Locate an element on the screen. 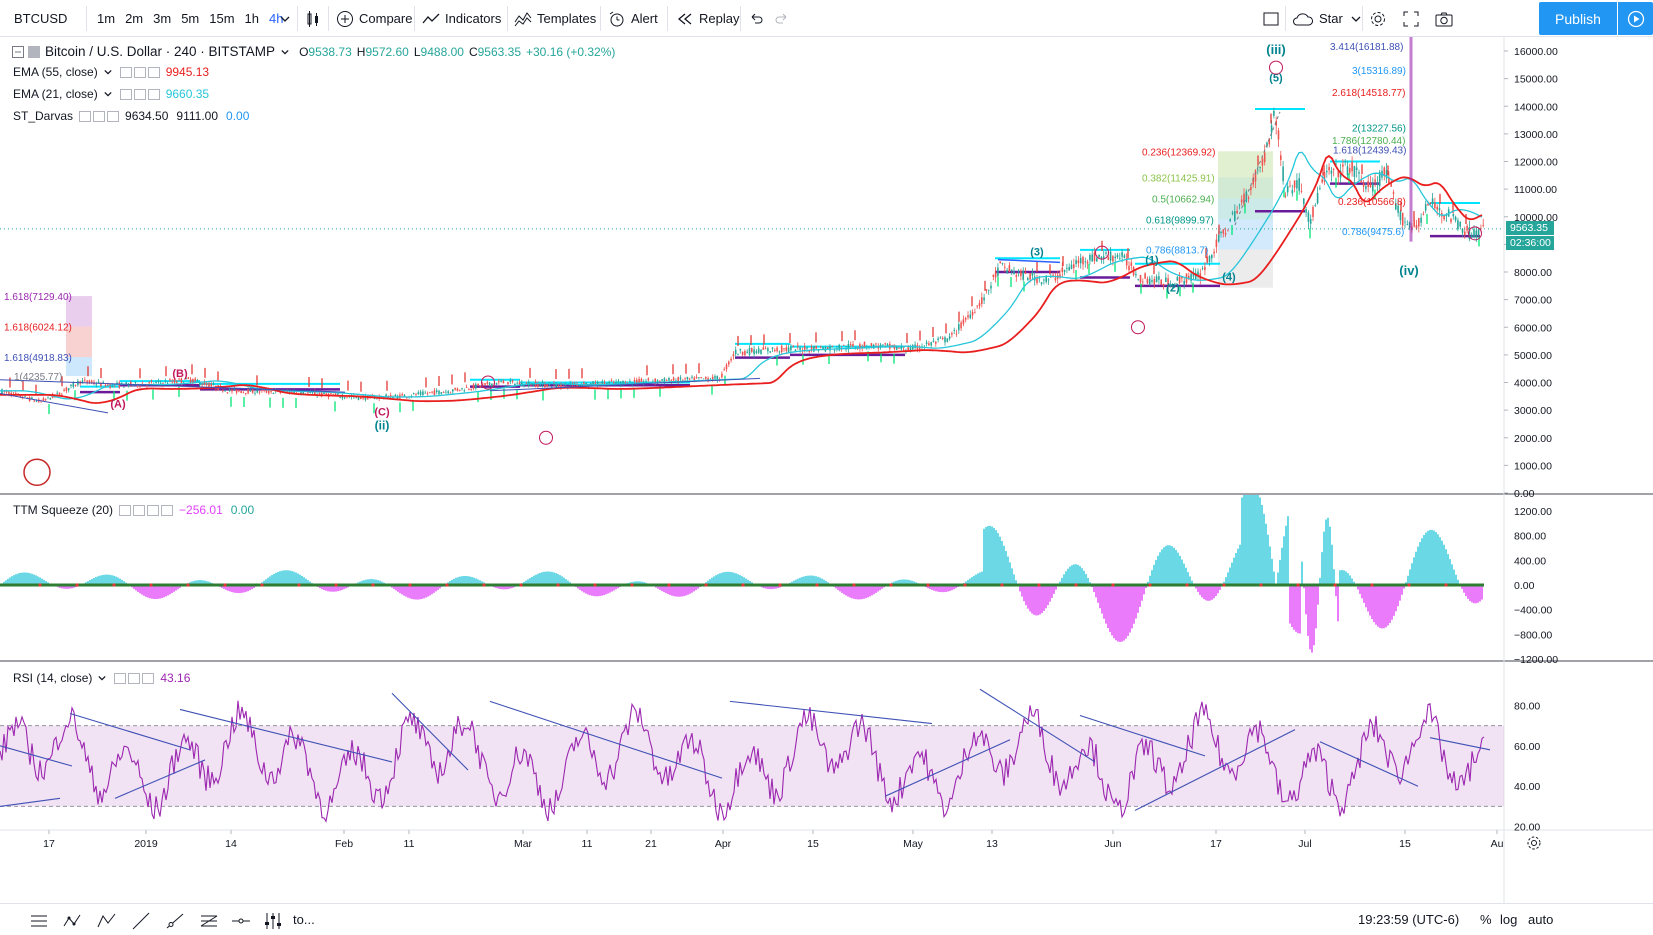 The image size is (1653, 935). compare-button: Compare is located at coordinates (374, 18).